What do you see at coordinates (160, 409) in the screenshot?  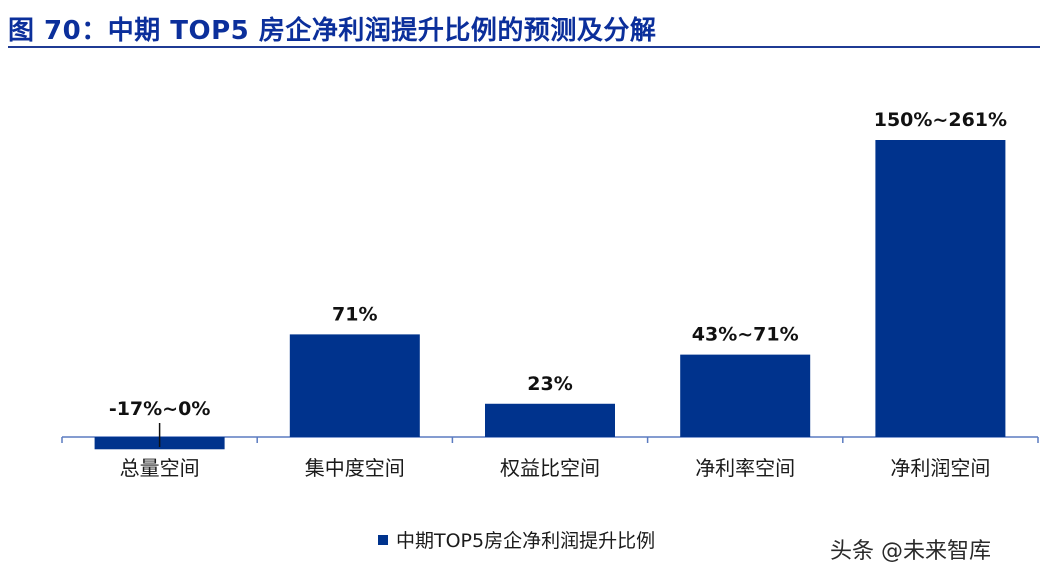 I see `data-label: -17%~0%` at bounding box center [160, 409].